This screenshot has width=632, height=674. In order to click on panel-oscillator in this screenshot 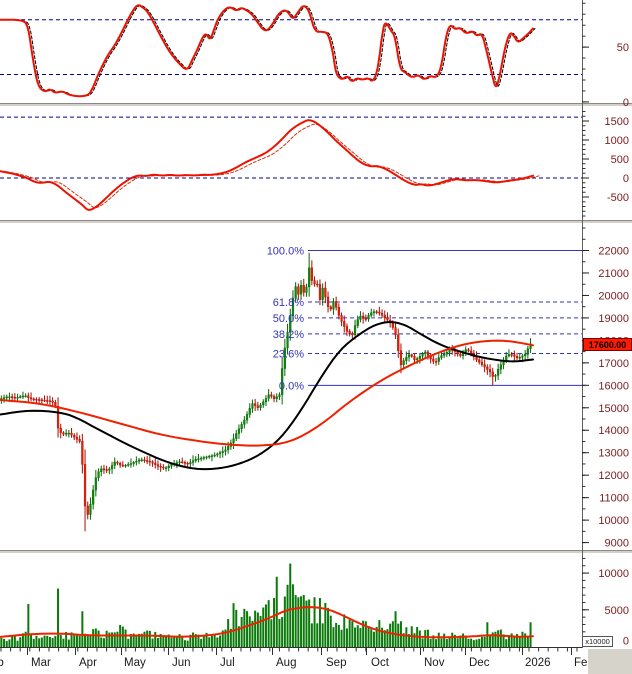, I will do `click(291, 51)`.